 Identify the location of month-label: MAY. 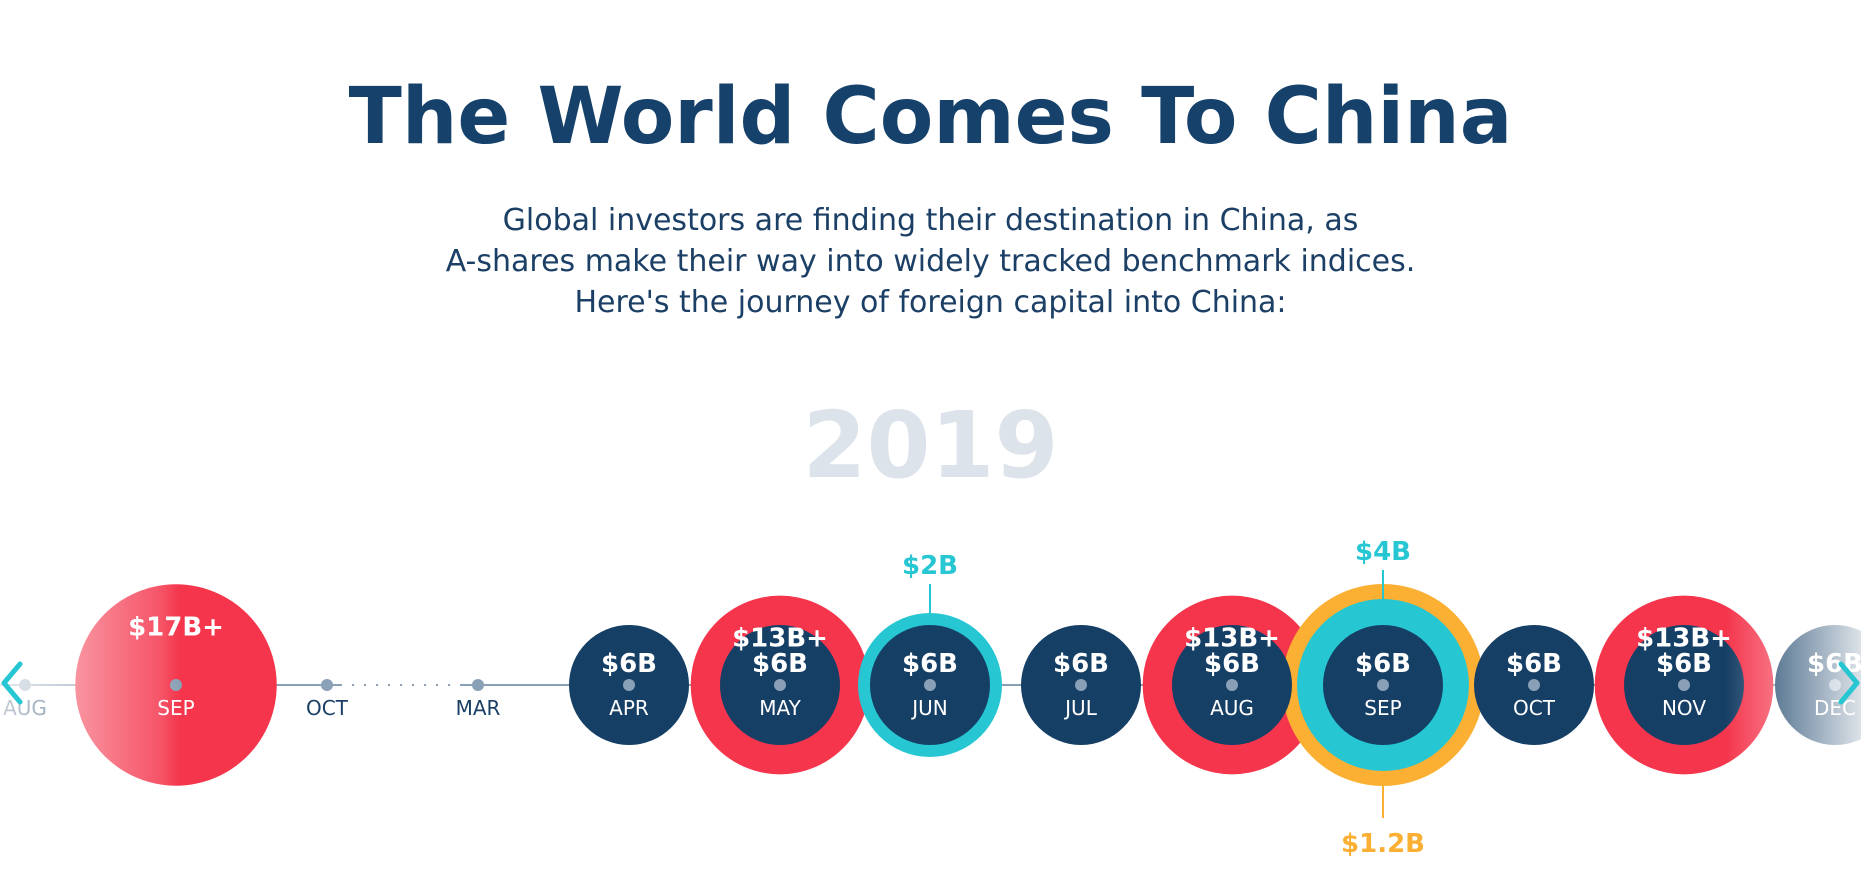
(780, 708).